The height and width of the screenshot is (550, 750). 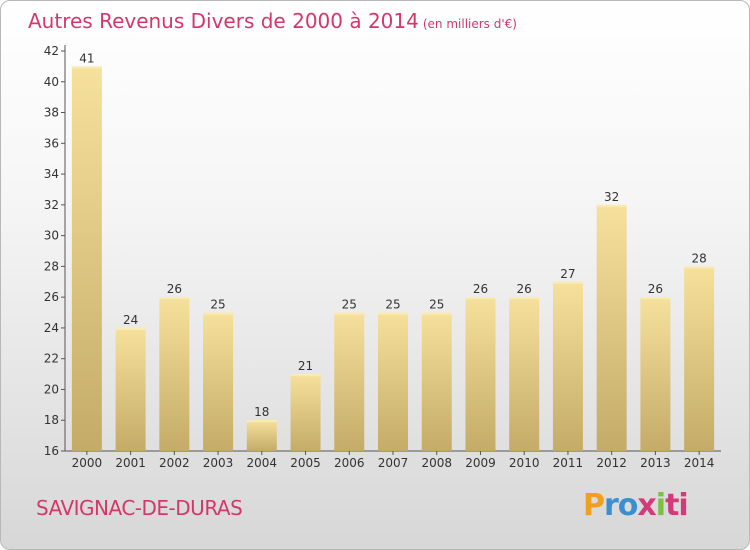 What do you see at coordinates (51, 236) in the screenshot?
I see `y-tick-label: 30` at bounding box center [51, 236].